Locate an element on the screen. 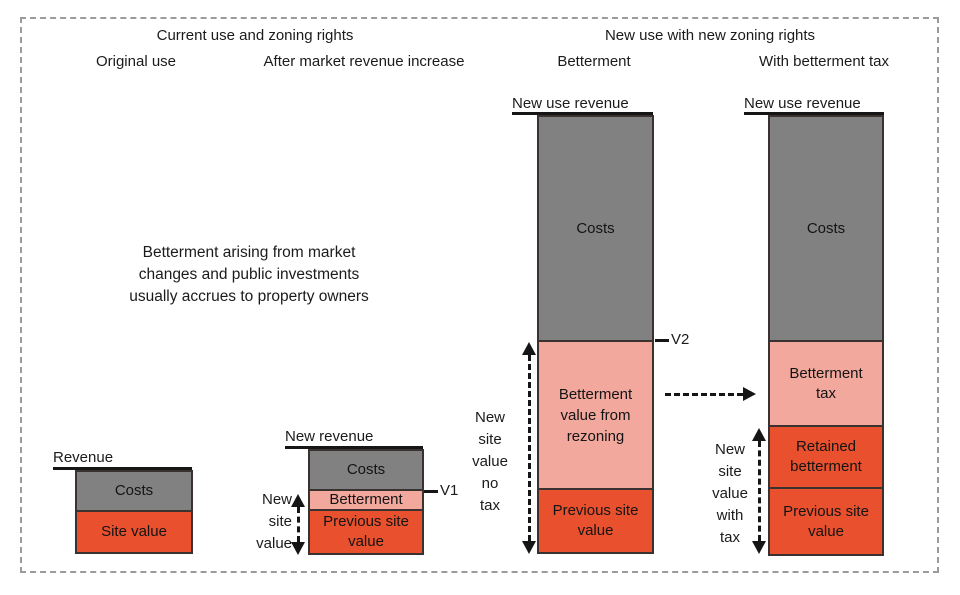 The width and height of the screenshot is (960, 595). bar2-previous-site-value-segment: Previous site value is located at coordinates (366, 532).